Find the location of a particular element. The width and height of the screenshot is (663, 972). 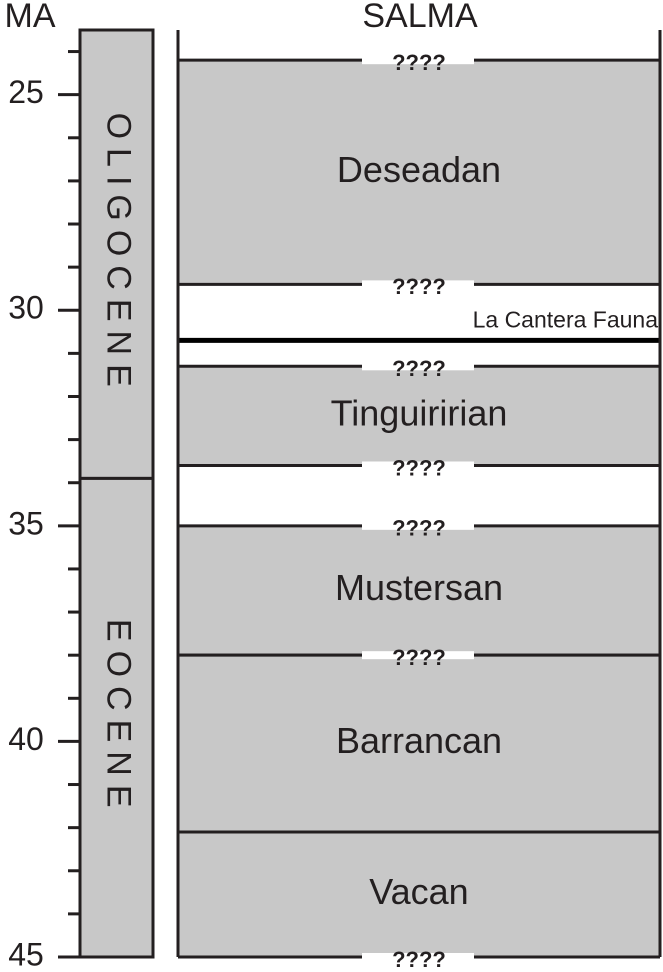

tick-label: 40 is located at coordinates (26, 739).